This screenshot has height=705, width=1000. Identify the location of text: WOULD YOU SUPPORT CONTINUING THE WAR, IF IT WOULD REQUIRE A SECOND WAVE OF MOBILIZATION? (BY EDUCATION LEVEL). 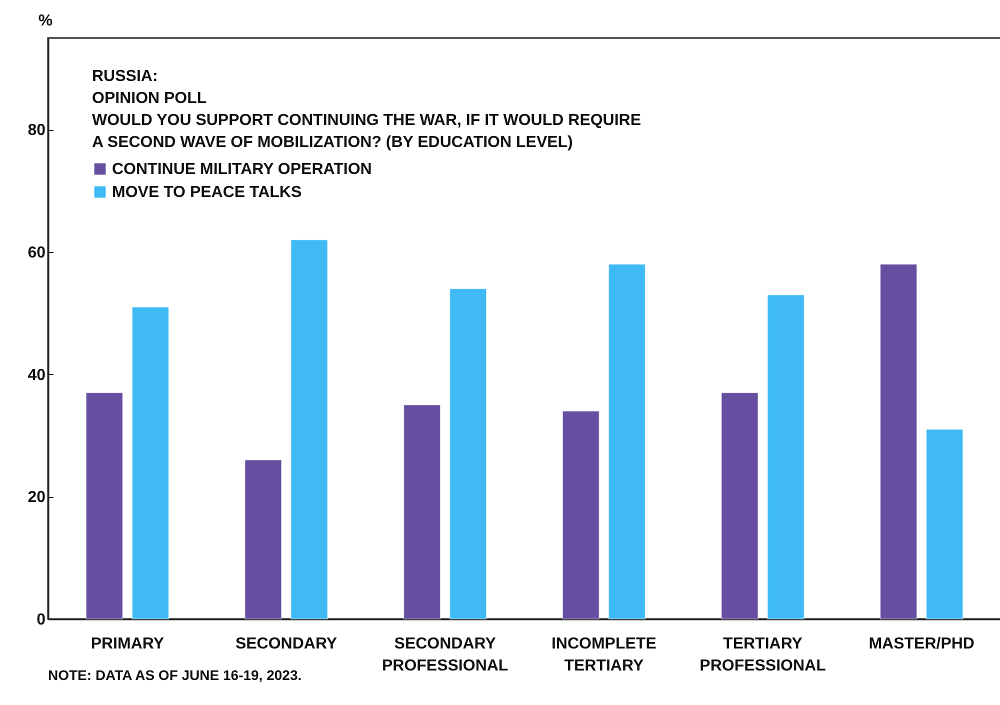
(367, 131).